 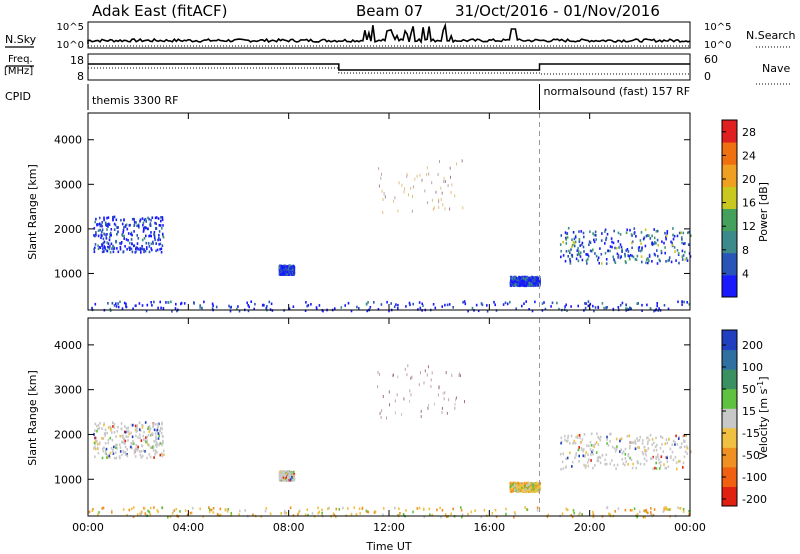 I want to click on x-tick-label: 20:00, so click(x=590, y=527).